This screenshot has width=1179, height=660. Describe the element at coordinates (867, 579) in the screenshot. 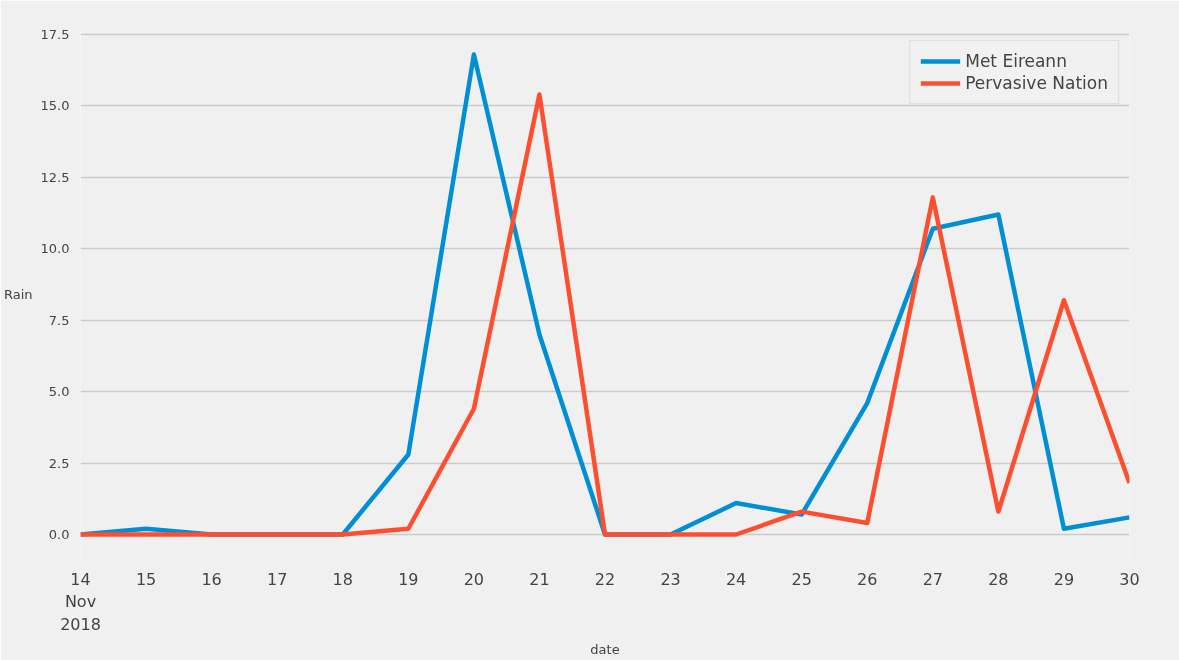

I see `x-tick-label: 26` at that location.